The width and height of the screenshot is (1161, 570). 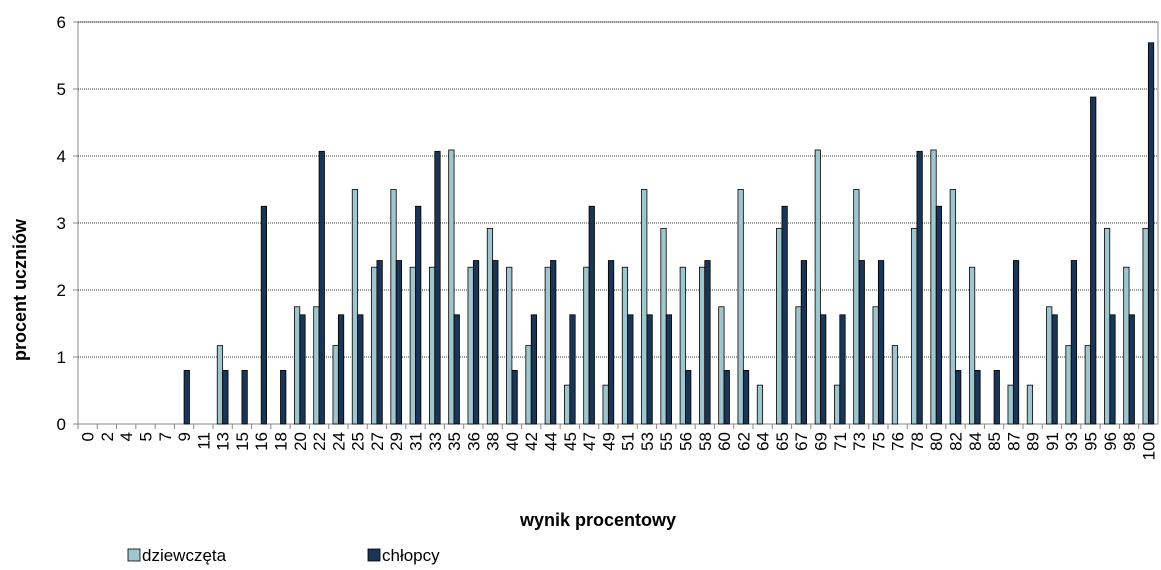 I want to click on x-tick-label: 2, so click(x=107, y=436).